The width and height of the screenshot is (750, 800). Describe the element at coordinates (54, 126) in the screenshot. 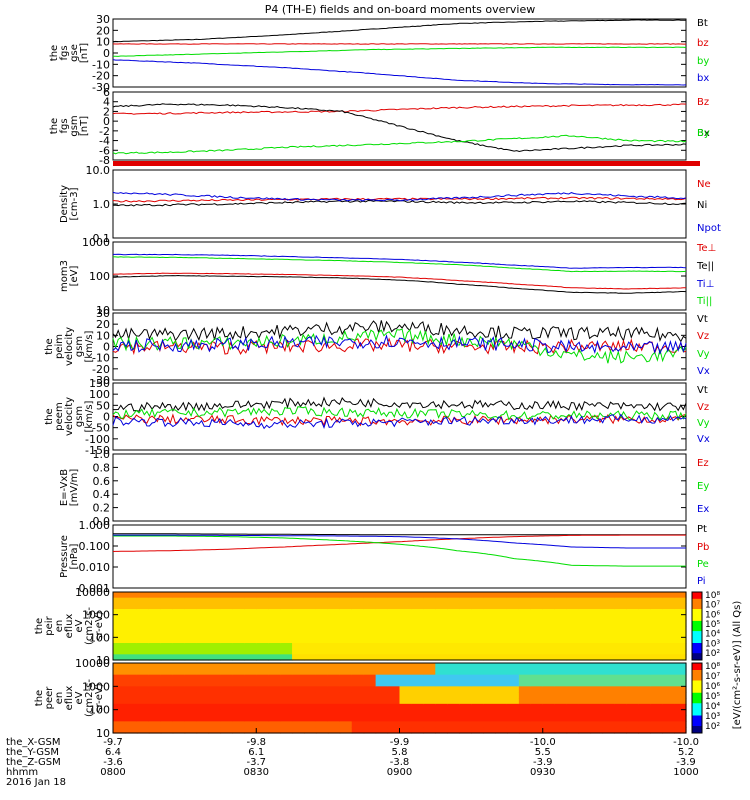

I see `y-axis-label: the` at that location.